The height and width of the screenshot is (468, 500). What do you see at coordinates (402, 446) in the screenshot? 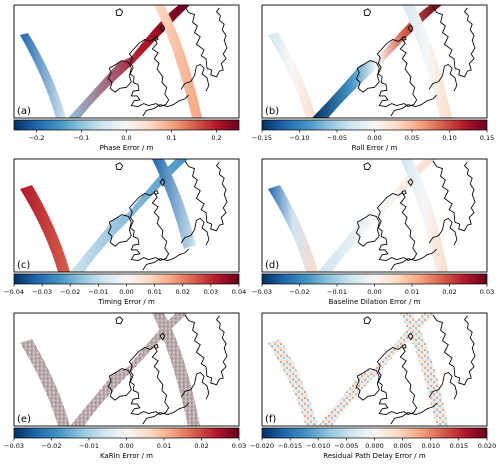
I see `colorbar-tick-label: 0.005` at bounding box center [402, 446].